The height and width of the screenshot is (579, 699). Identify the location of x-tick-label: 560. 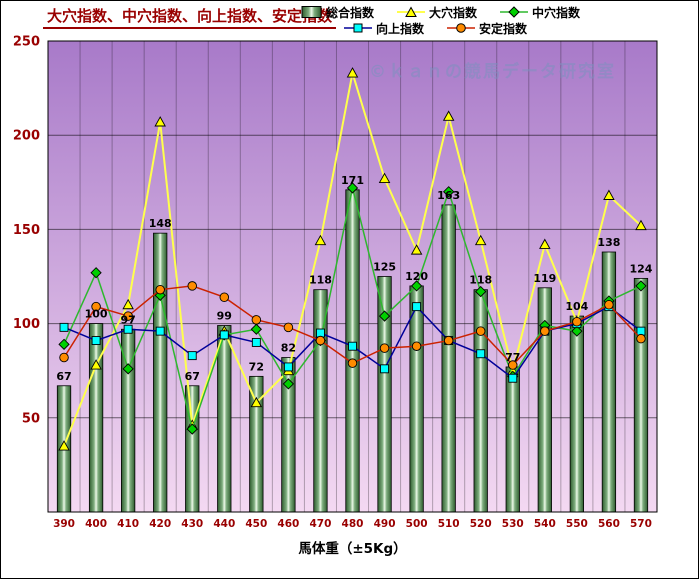
(609, 524).